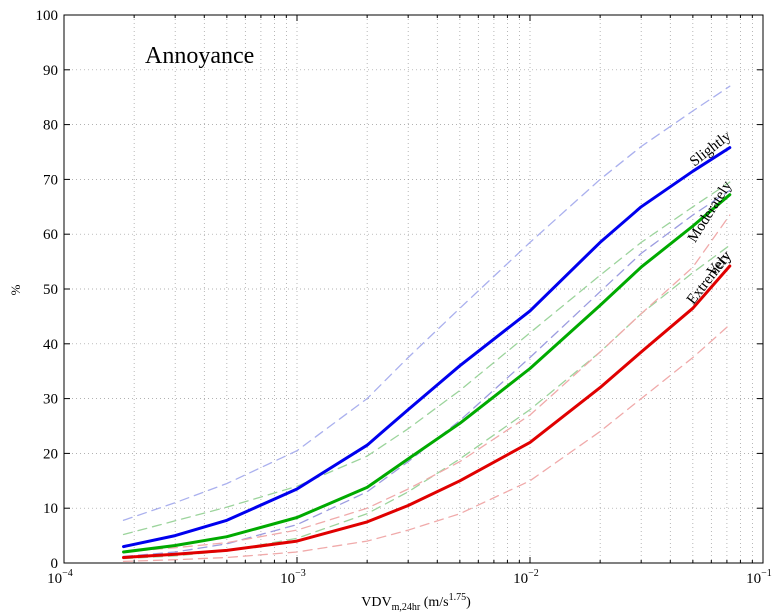  I want to click on chart-annotation: Annoyance, so click(199, 56).